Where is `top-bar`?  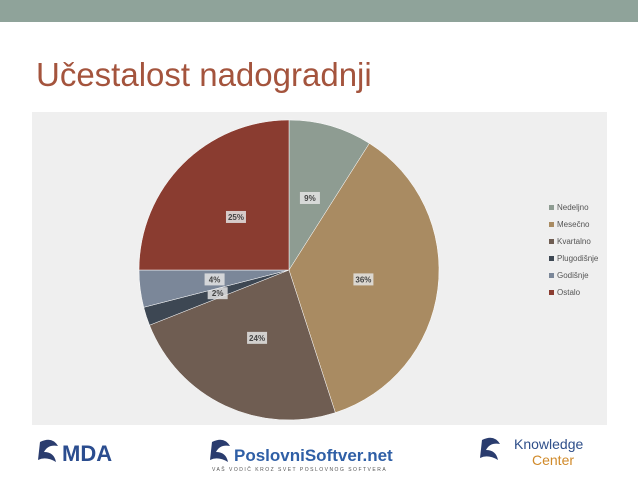
top-bar is located at coordinates (319, 11).